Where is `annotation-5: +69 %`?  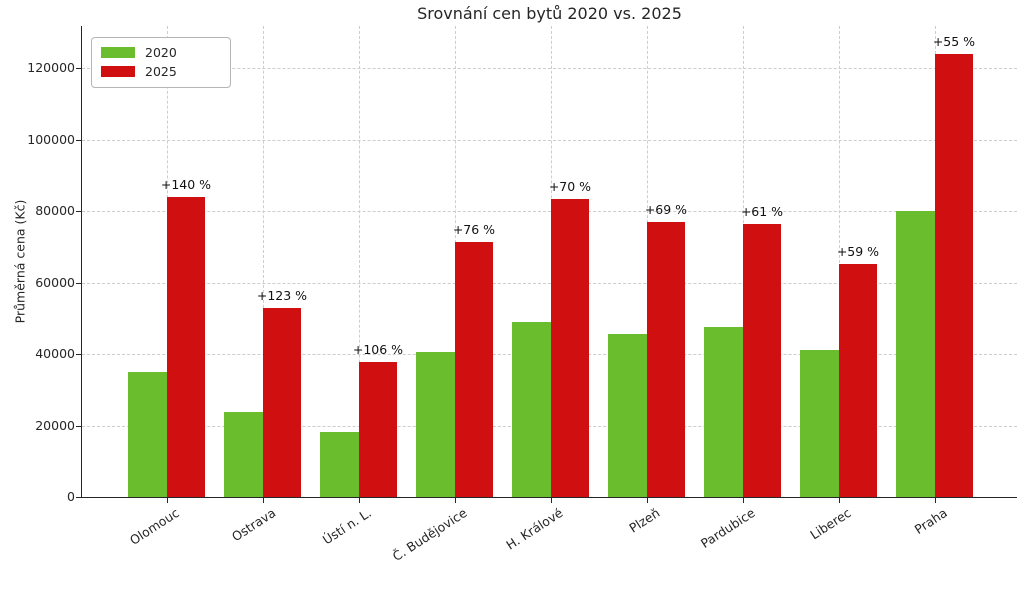 annotation-5: +69 % is located at coordinates (666, 210).